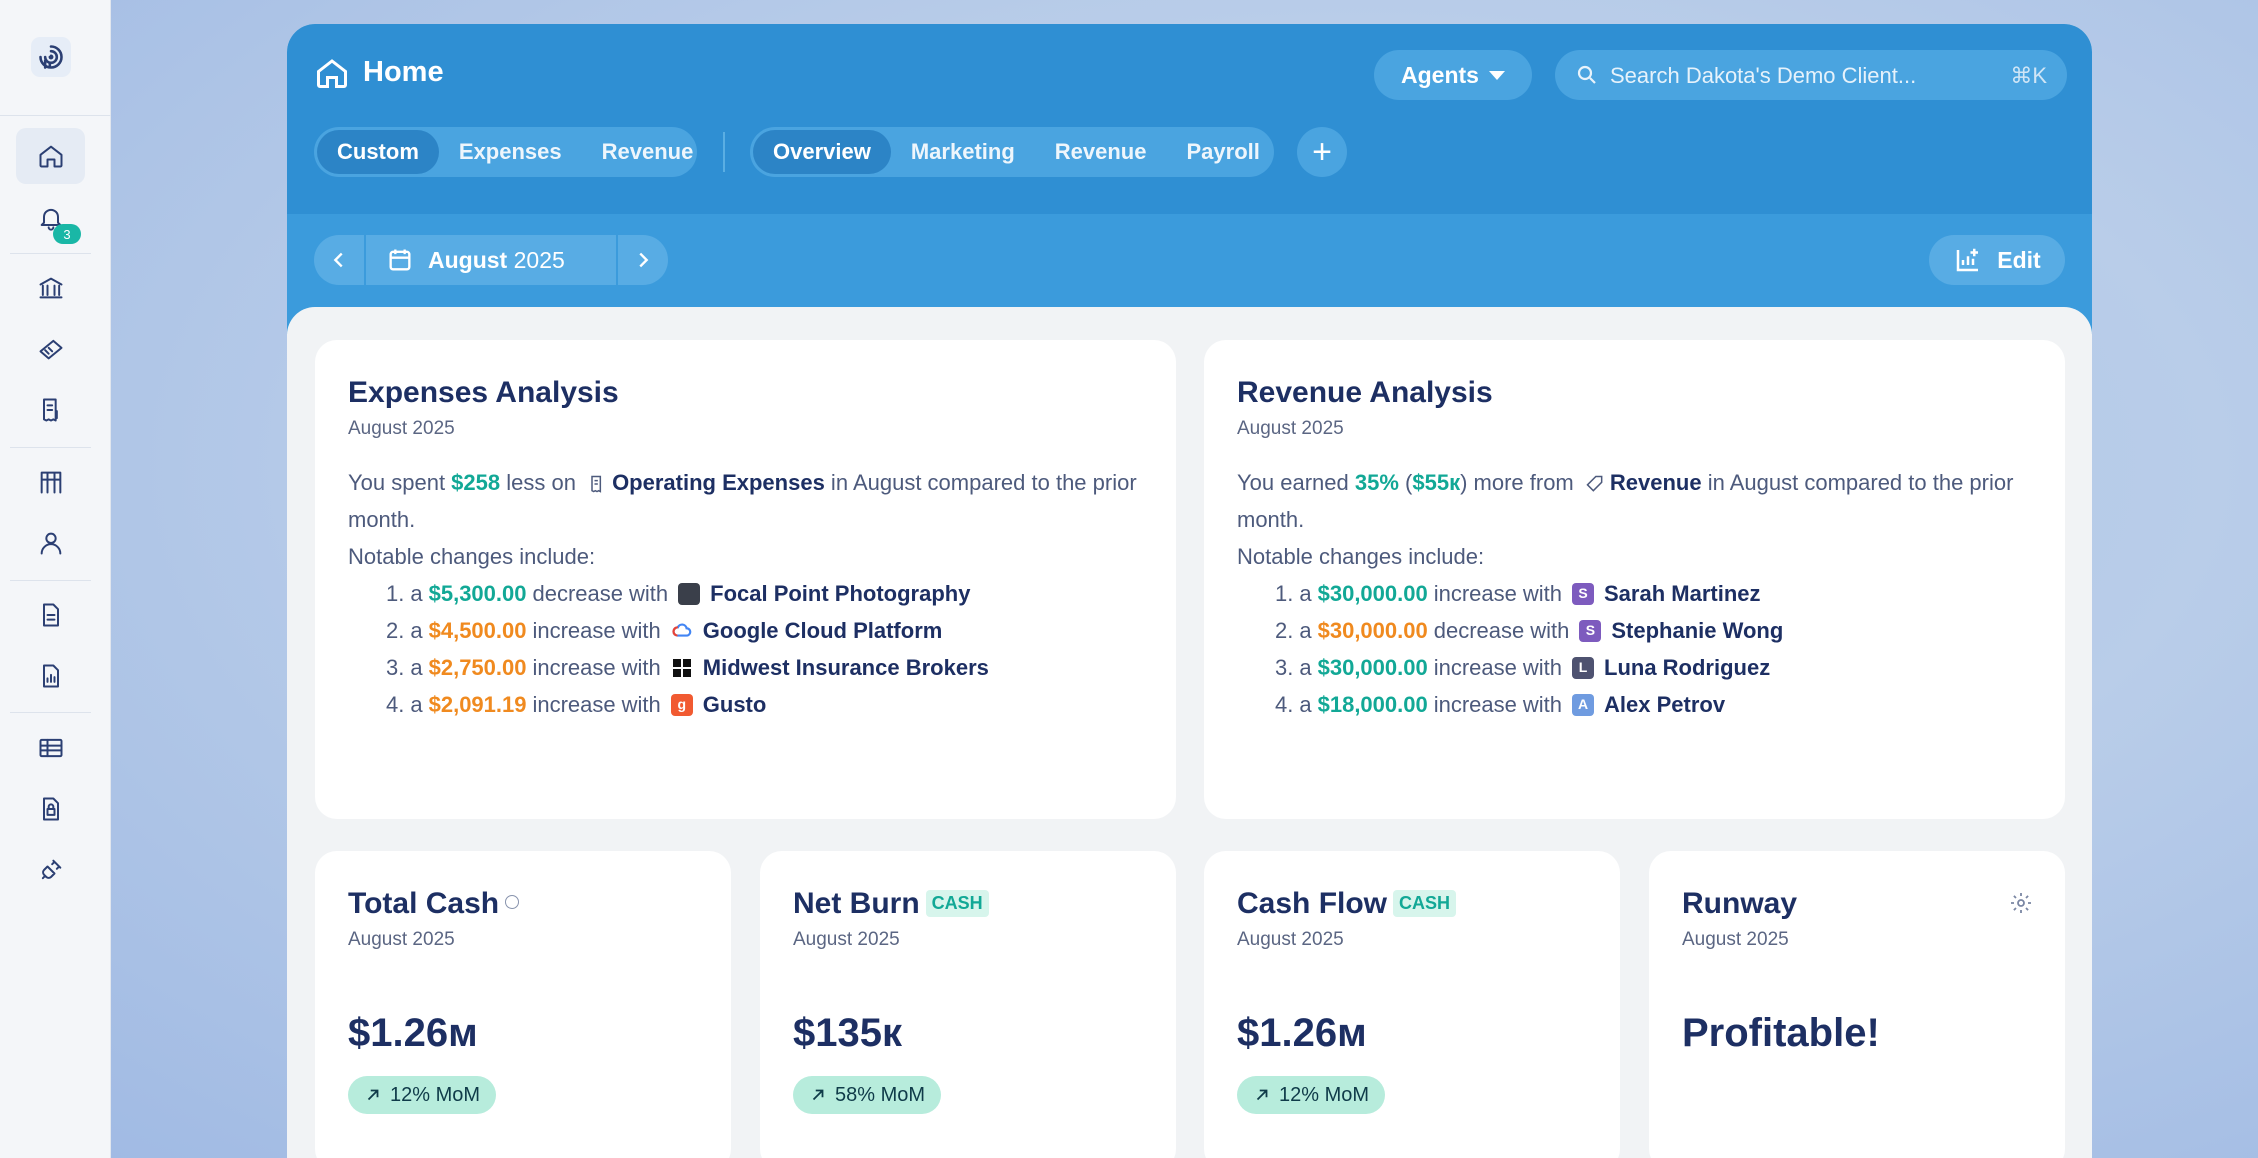  I want to click on sidebar-item-home, so click(50, 156).